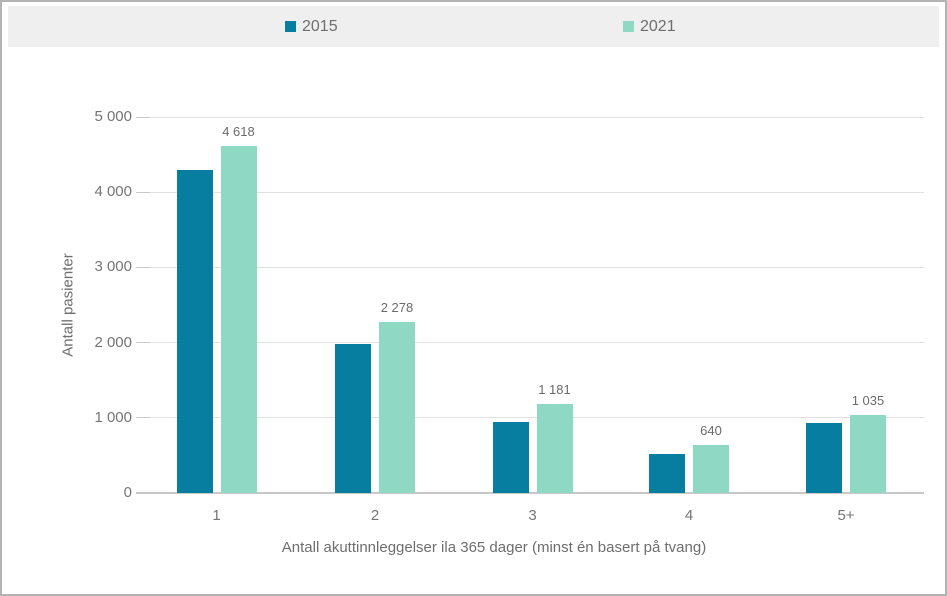 This screenshot has width=947, height=596. I want to click on x-tick-label: 3, so click(532, 515).